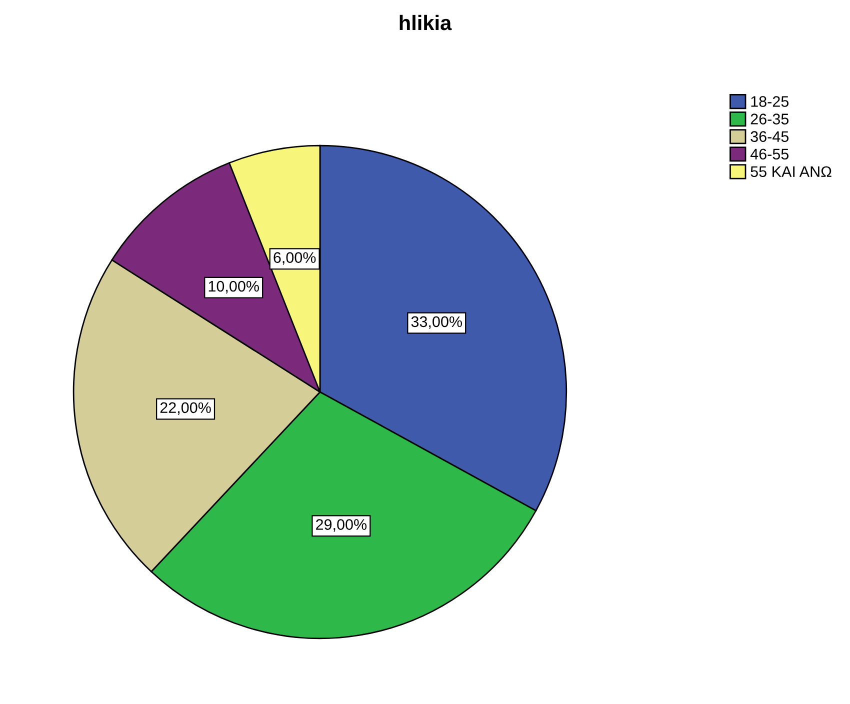 The height and width of the screenshot is (704, 850). What do you see at coordinates (769, 136) in the screenshot?
I see `legend-label: 36-45` at bounding box center [769, 136].